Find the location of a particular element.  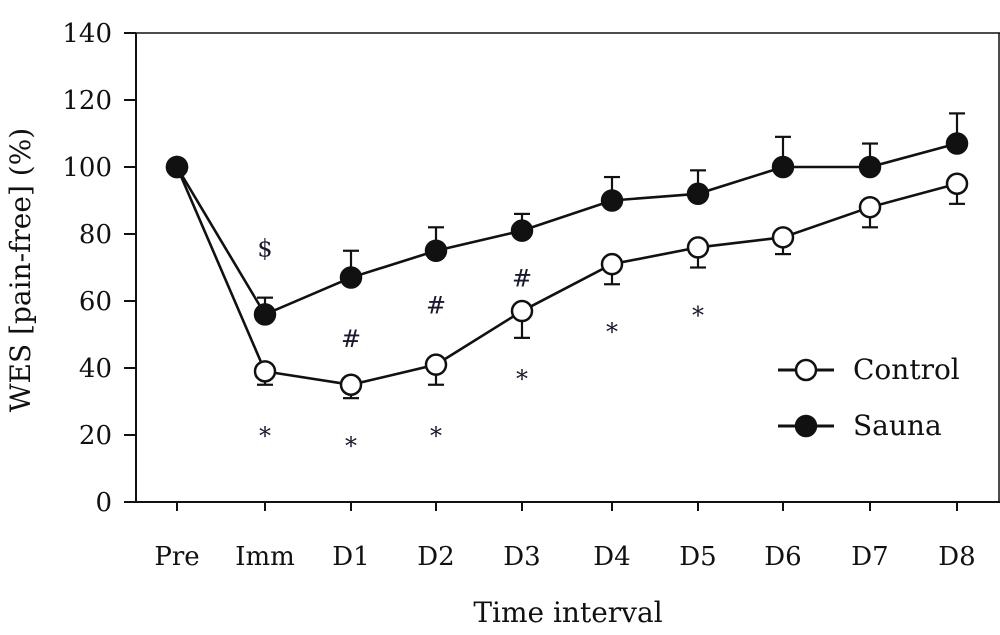

x-tick-label: D8 is located at coordinates (956, 557).